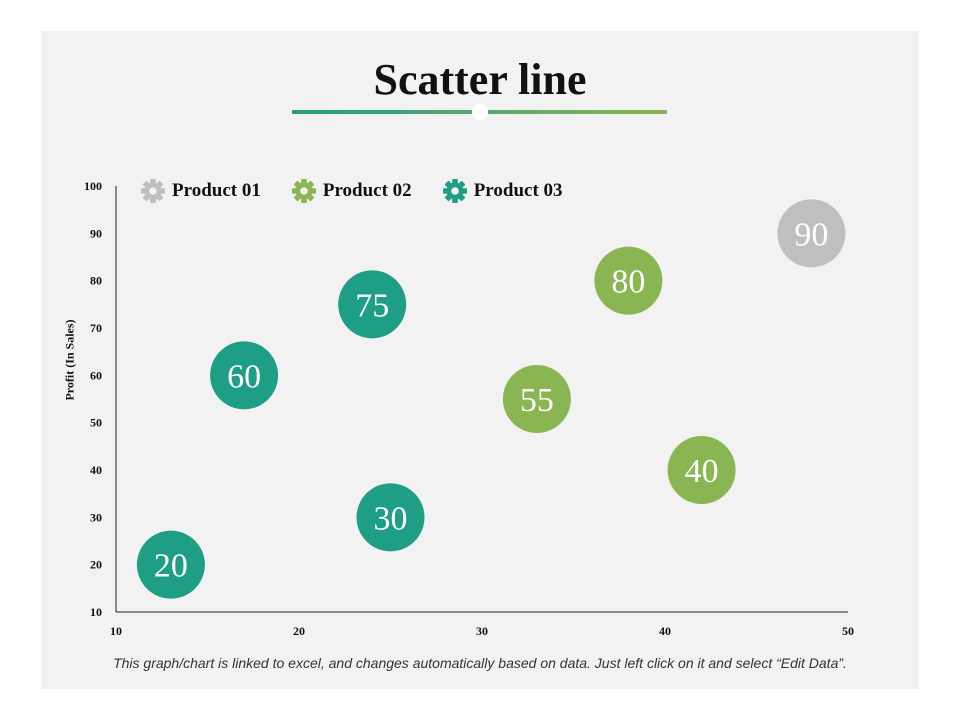 The width and height of the screenshot is (960, 720). Describe the element at coordinates (367, 190) in the screenshot. I see `legend-label: Product 02` at that location.